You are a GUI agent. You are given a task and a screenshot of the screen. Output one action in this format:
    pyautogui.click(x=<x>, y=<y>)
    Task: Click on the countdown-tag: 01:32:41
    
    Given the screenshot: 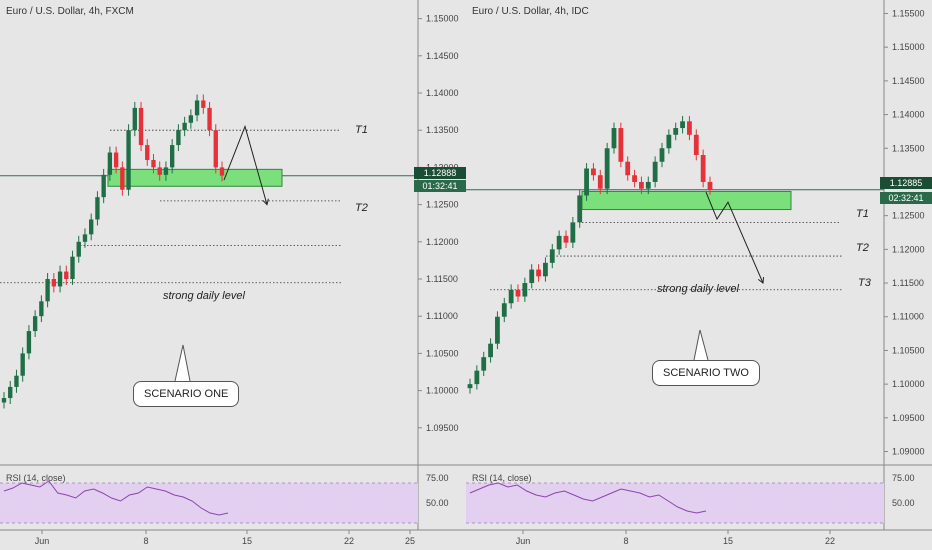 What is the action you would take?
    pyautogui.click(x=440, y=186)
    